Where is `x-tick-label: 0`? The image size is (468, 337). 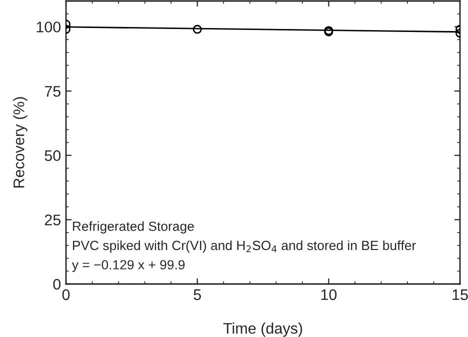
x-tick-label: 0 is located at coordinates (66, 294).